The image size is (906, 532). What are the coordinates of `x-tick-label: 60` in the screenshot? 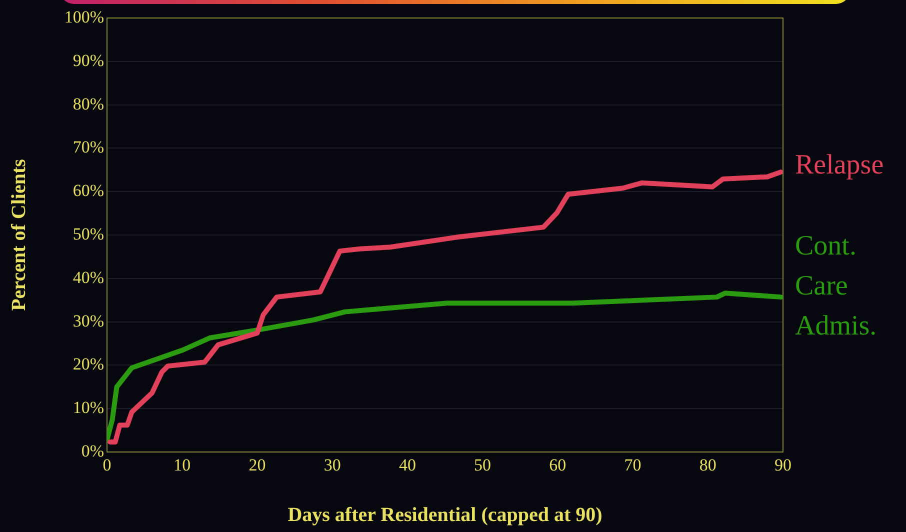 It's located at (557, 465).